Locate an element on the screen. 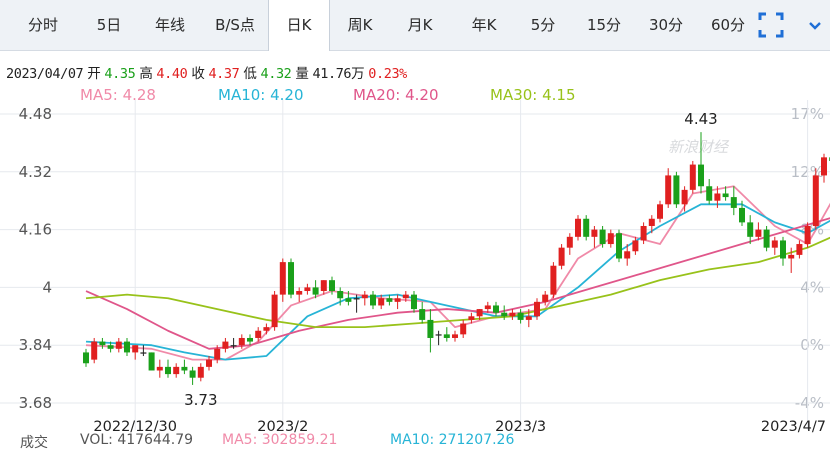 The image size is (830, 452). volume-legend-ma10: MA10: 271207.26 is located at coordinates (452, 440).